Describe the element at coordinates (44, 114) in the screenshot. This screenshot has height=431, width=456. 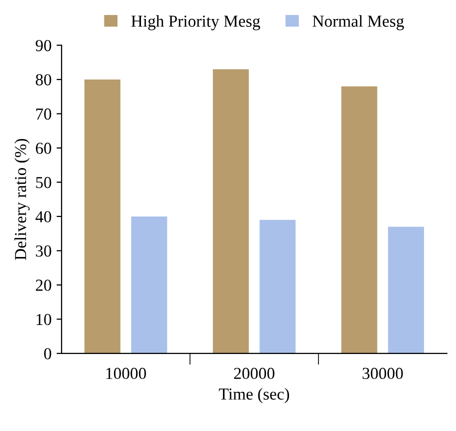
I see `y-tick-label: 70` at that location.